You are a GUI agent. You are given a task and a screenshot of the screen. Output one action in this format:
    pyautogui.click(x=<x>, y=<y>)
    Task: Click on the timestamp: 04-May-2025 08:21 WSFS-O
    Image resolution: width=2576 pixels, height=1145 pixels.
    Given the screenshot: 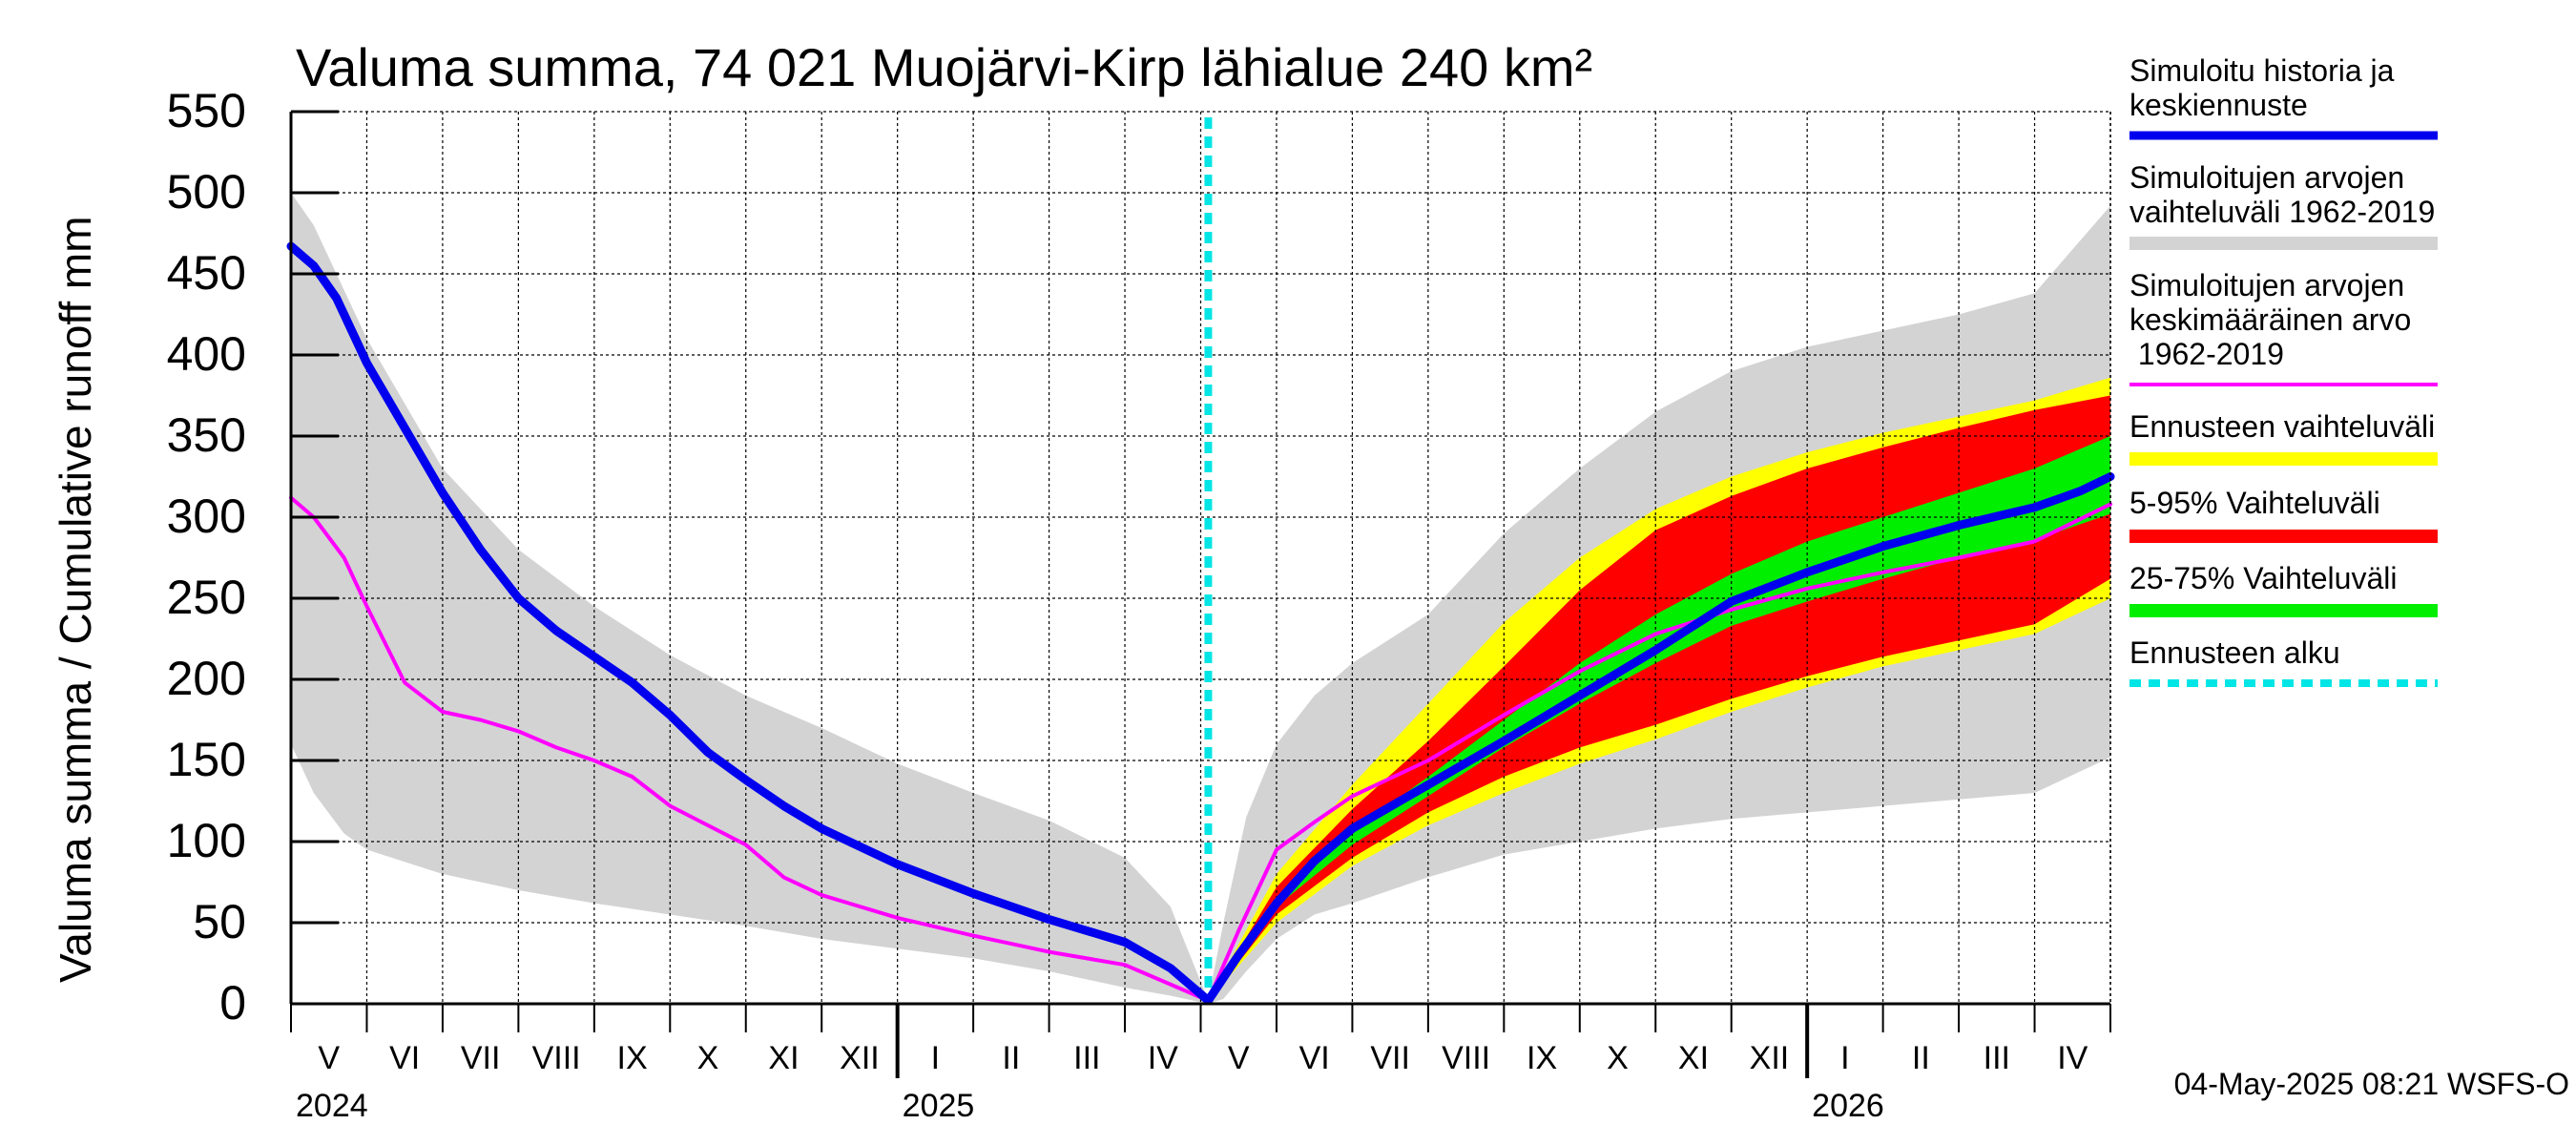 What is the action you would take?
    pyautogui.click(x=2371, y=1084)
    